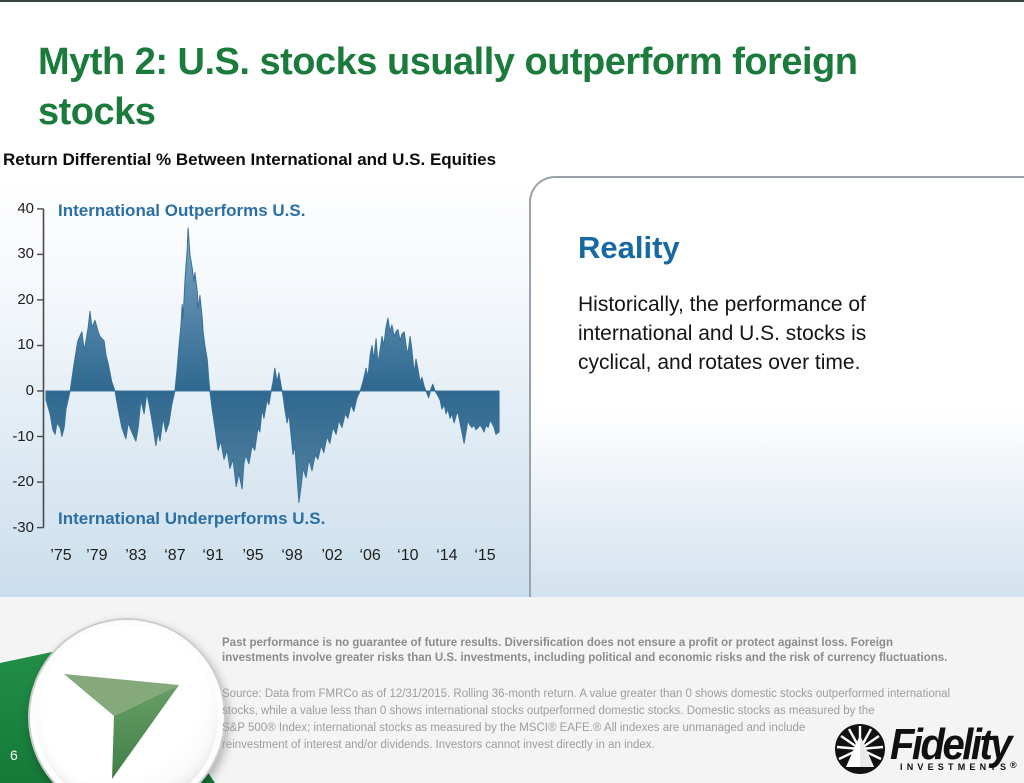 This screenshot has width=1024, height=783. What do you see at coordinates (485, 555) in the screenshot?
I see `x-tick-label: ‘15` at bounding box center [485, 555].